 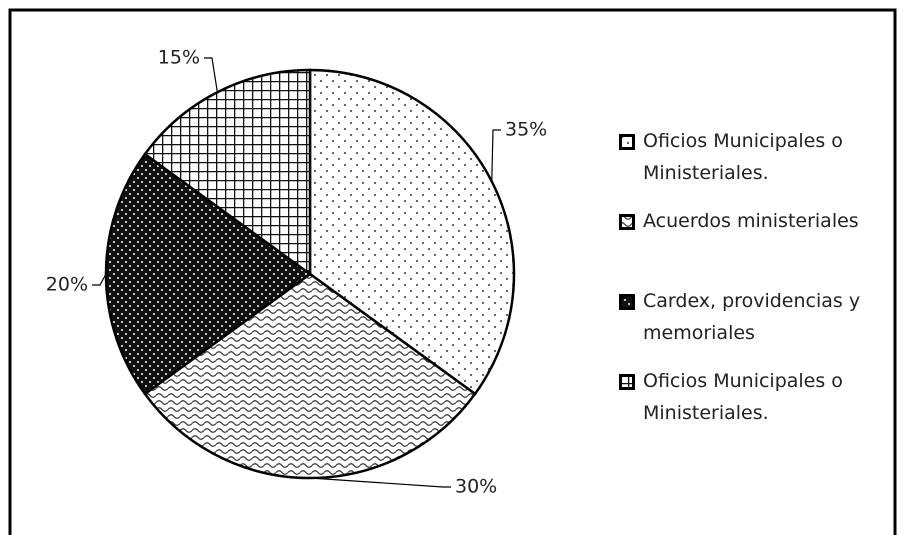 I want to click on legend-entry: Acuerdos ministeriales, so click(x=759, y=221).